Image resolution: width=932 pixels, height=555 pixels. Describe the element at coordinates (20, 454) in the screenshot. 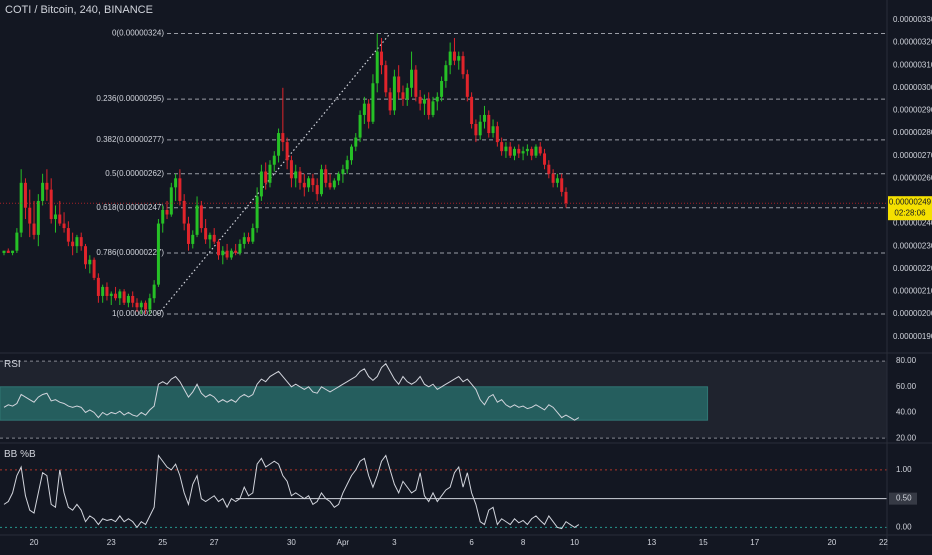

I see `bbpb-pane-label: BB %B` at that location.